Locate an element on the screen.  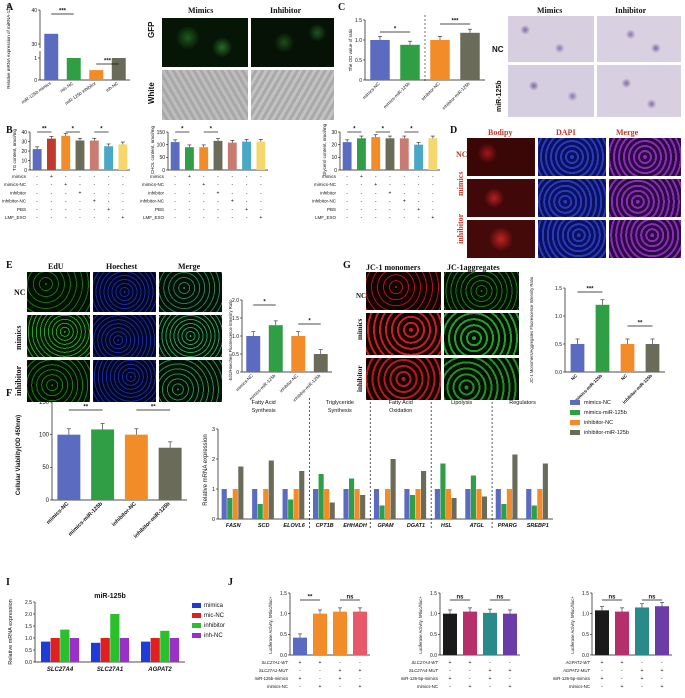
F-category-label: inhibitor-NC is located at coordinates (124, 514).